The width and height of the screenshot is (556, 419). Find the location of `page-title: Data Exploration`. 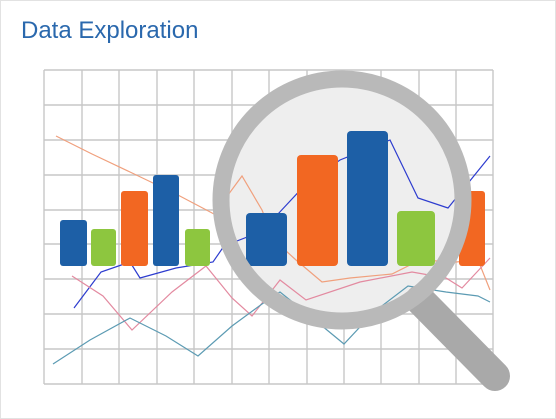

page-title: Data Exploration is located at coordinates (110, 30).